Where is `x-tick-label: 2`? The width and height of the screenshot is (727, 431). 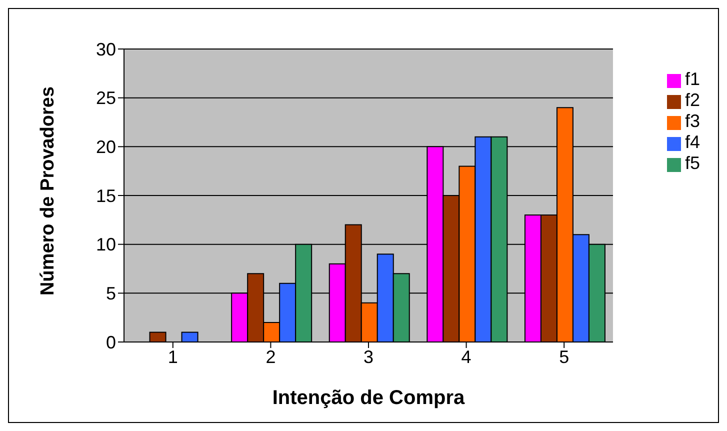 x-tick-label: 2 is located at coordinates (271, 356).